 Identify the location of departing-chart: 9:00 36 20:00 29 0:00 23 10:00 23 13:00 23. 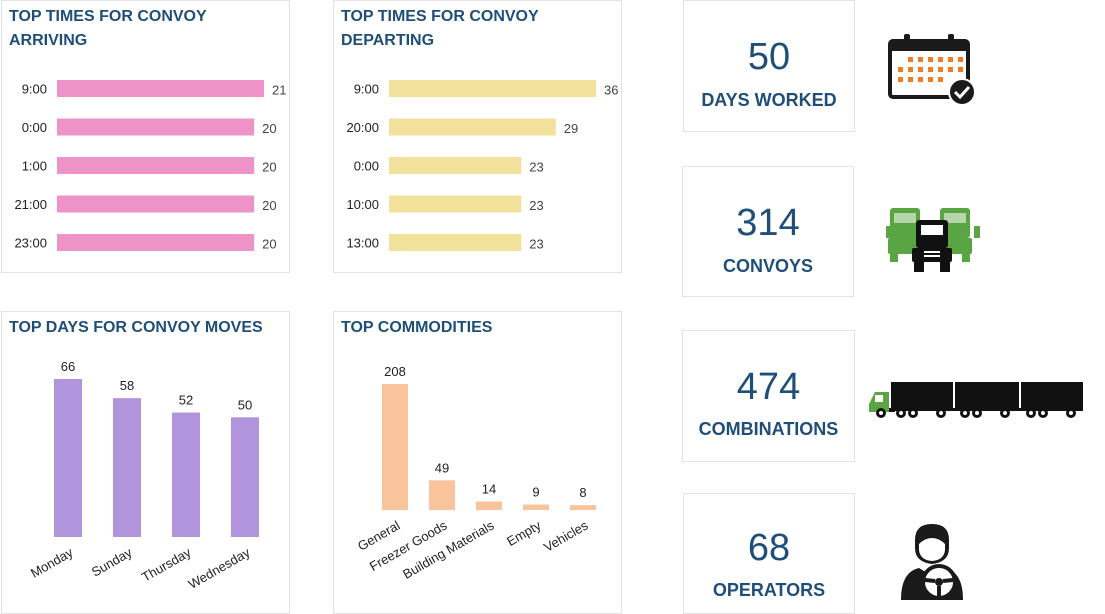
(482, 166).